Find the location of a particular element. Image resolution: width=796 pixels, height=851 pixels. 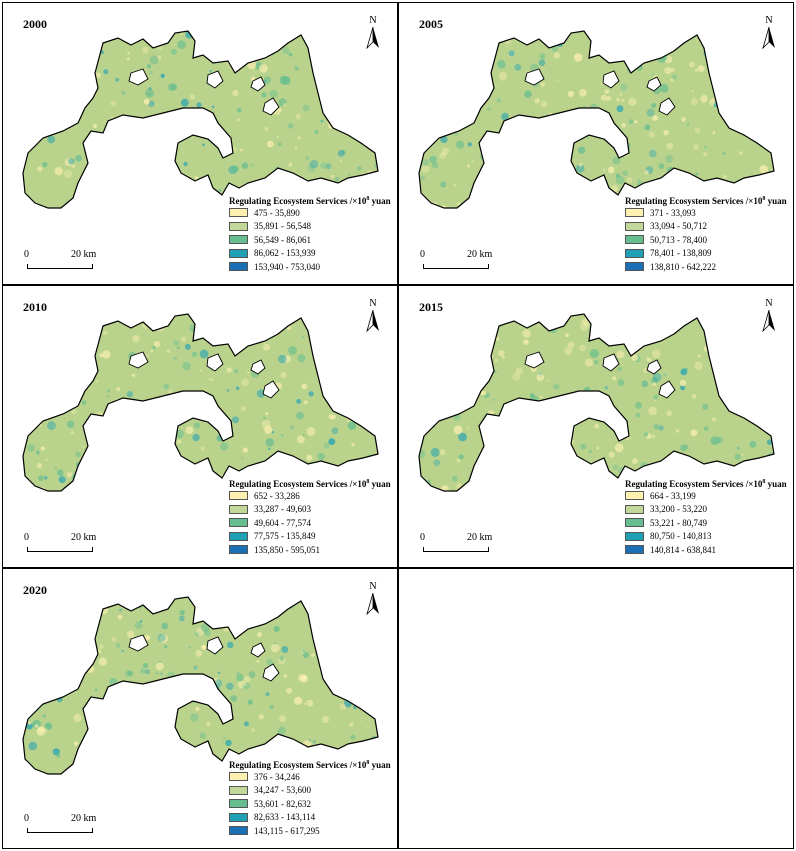

legend-label: 77,575 - 135,849 is located at coordinates (285, 536).